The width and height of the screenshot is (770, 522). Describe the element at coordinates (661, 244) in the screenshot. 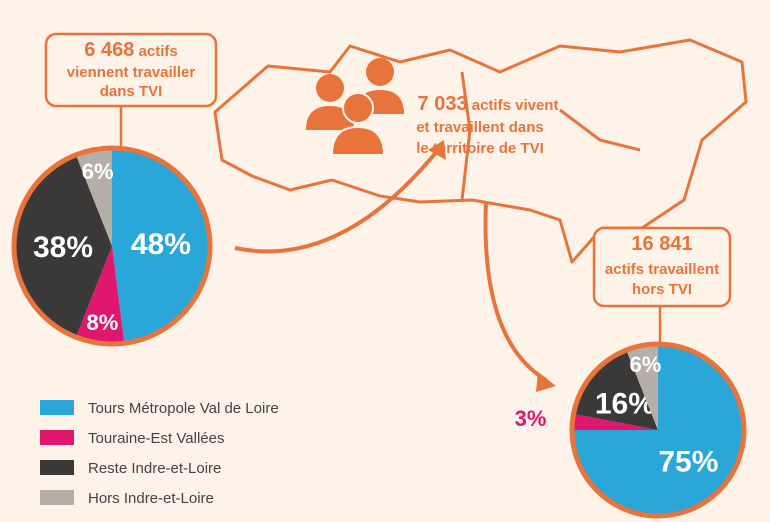

I see `annotation-number: 16 841` at that location.